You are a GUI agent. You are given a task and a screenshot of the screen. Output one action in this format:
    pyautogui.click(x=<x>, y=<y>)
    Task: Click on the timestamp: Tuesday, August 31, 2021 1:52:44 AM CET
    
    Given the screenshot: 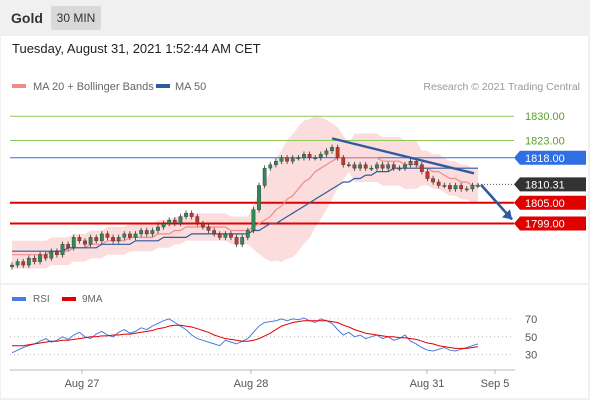 What is the action you would take?
    pyautogui.click(x=136, y=48)
    